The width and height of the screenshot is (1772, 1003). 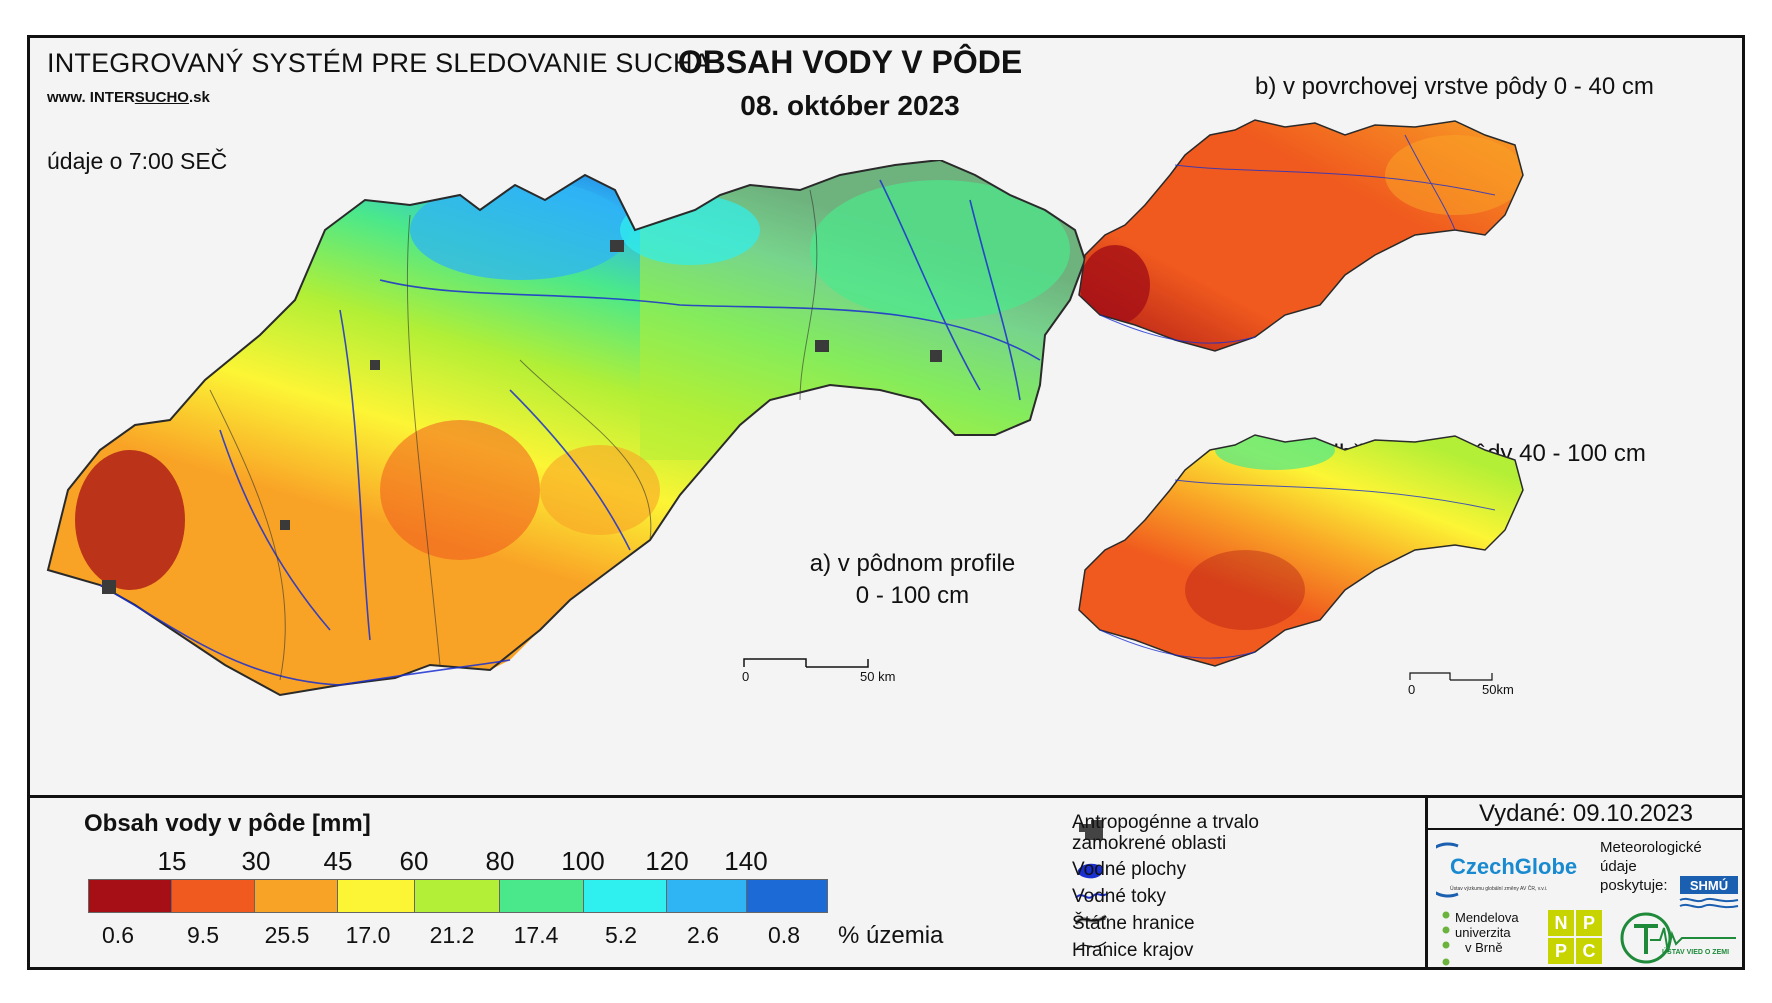 I want to click on water-bodies-label: Vodné plochy, so click(x=1129, y=869).